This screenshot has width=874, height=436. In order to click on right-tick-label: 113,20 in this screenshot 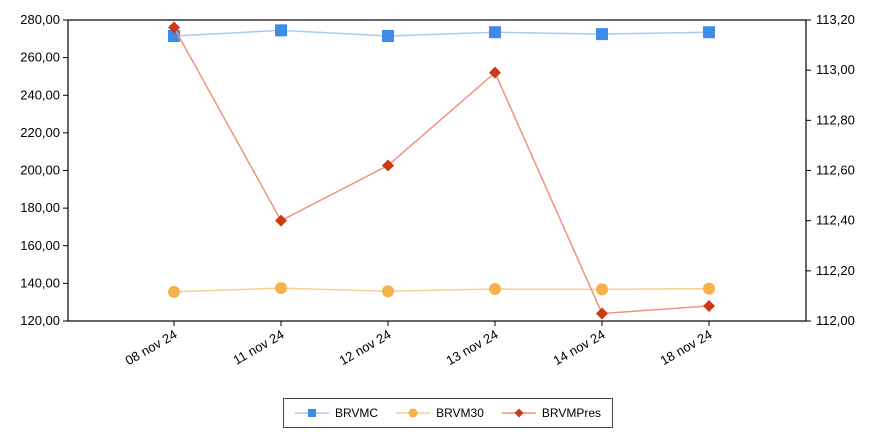, I will do `click(835, 19)`.